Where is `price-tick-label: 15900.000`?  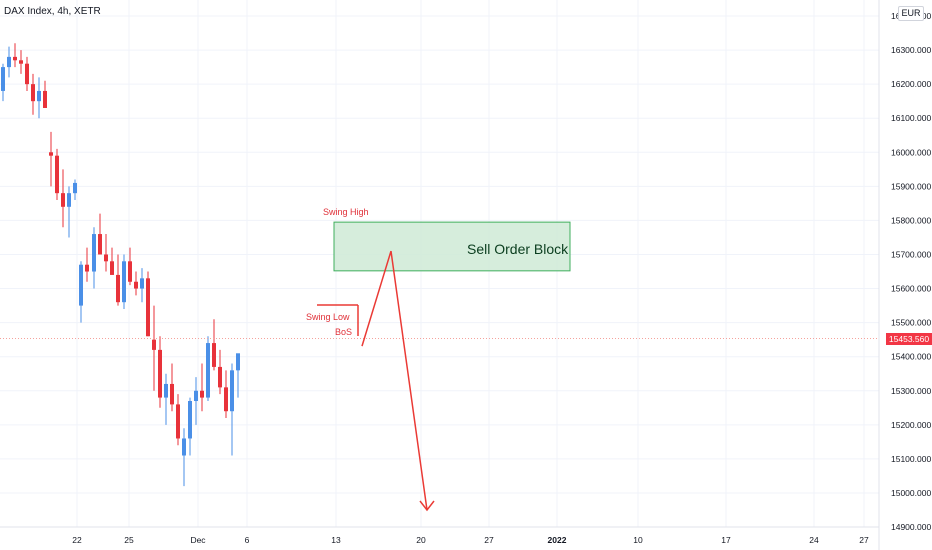 price-tick-label: 15900.000 is located at coordinates (911, 186).